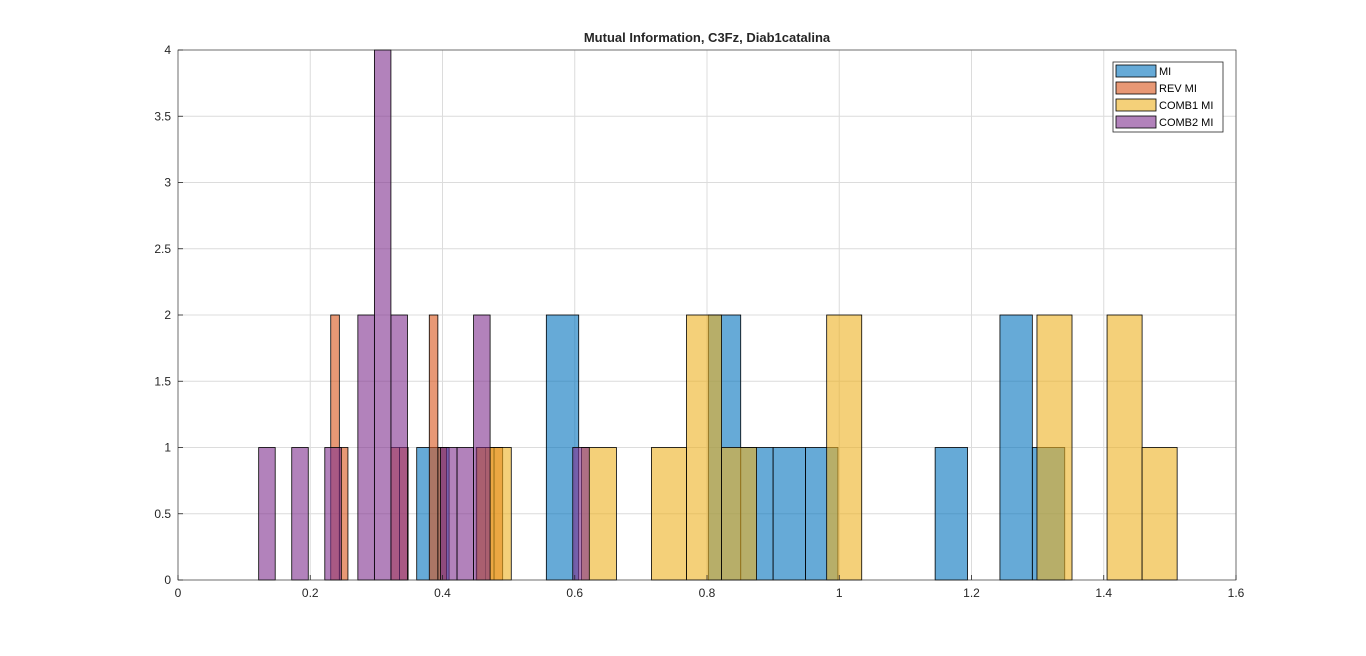 This screenshot has height=656, width=1366. Describe the element at coordinates (167, 448) in the screenshot. I see `y-tick-label: 1` at that location.